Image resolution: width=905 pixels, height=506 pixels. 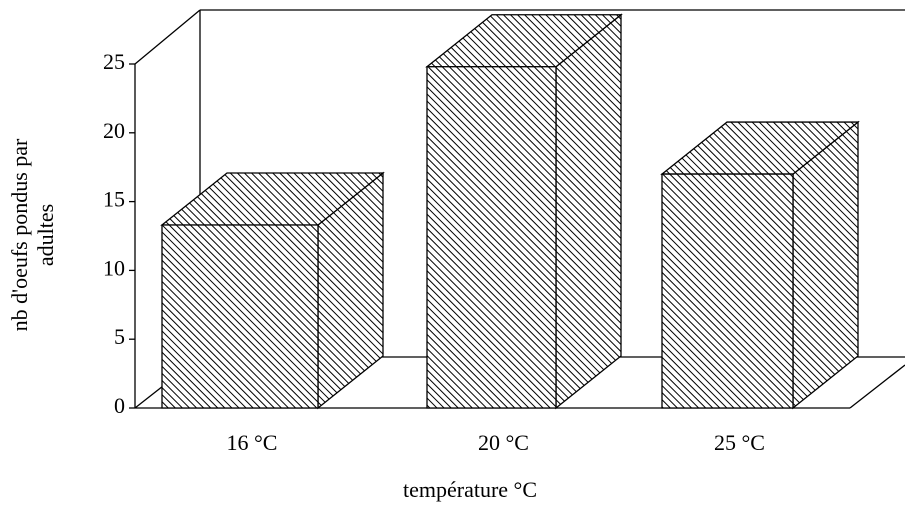 I want to click on y-axis-title-line: nb d'oeufs pondus par, so click(x=19, y=234).